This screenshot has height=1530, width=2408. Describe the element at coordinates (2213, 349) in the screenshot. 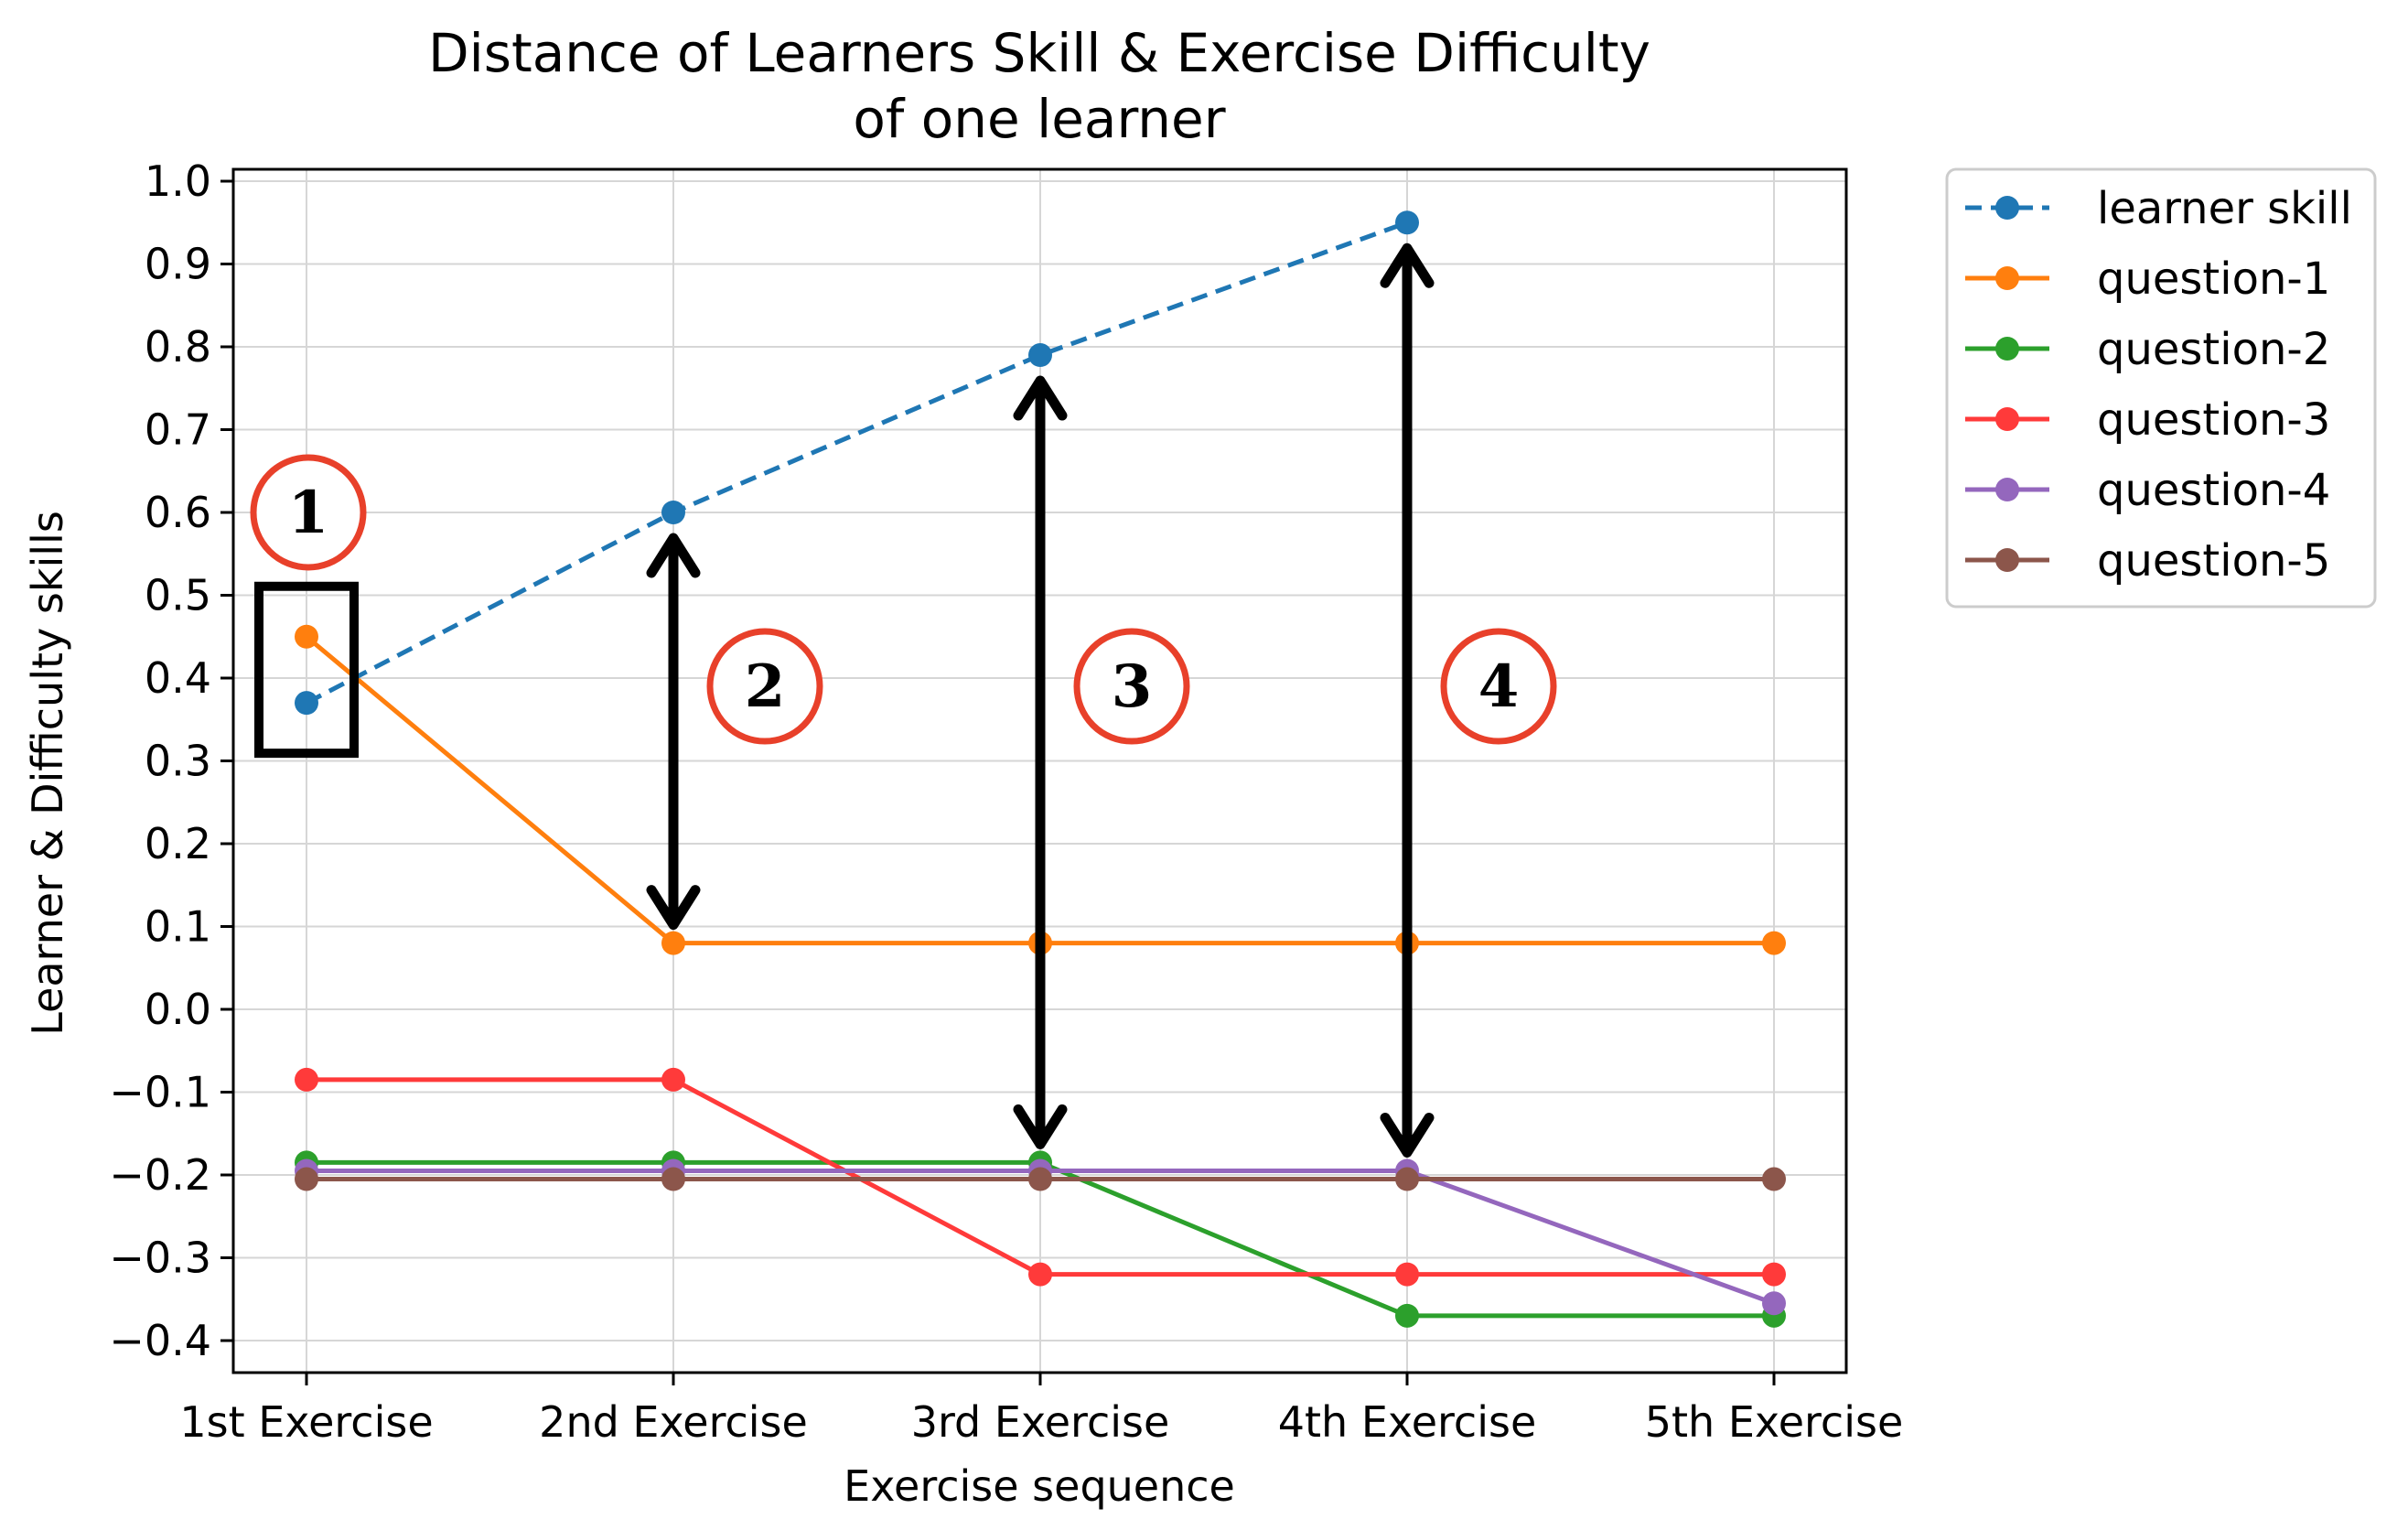

I see `legend-label: question-2` at that location.